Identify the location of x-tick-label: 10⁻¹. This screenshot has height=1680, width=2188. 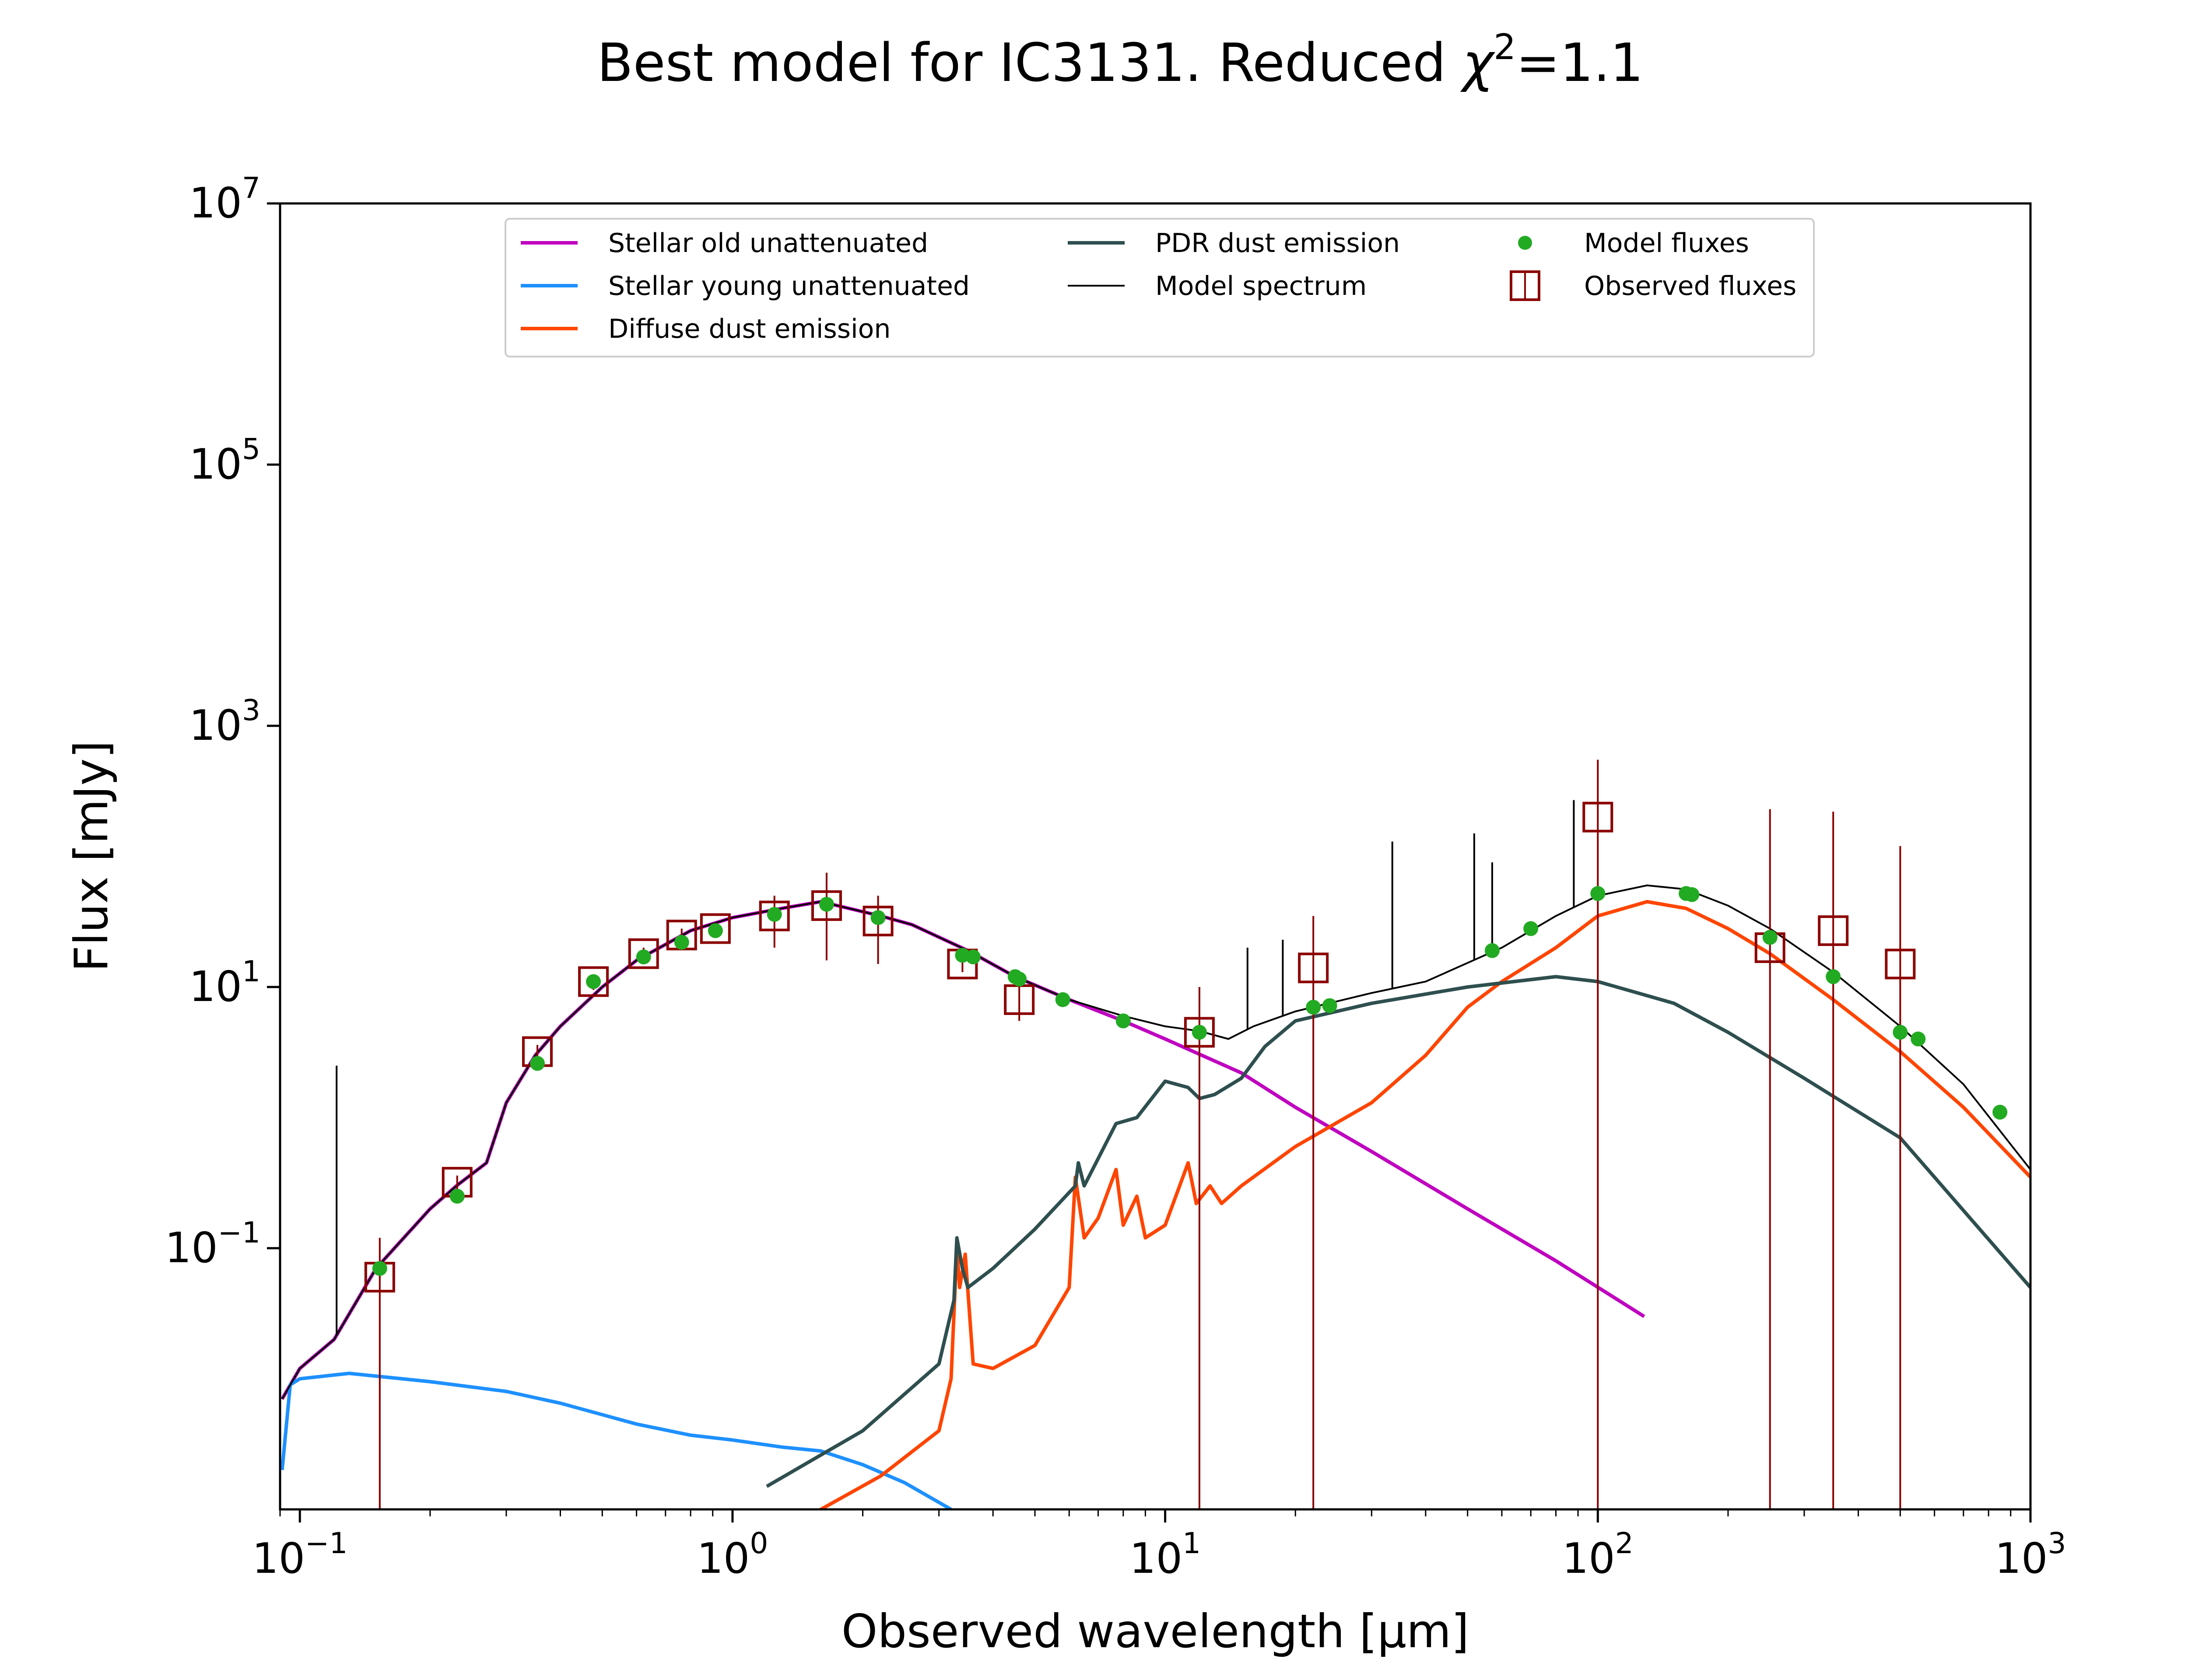
(300, 1554).